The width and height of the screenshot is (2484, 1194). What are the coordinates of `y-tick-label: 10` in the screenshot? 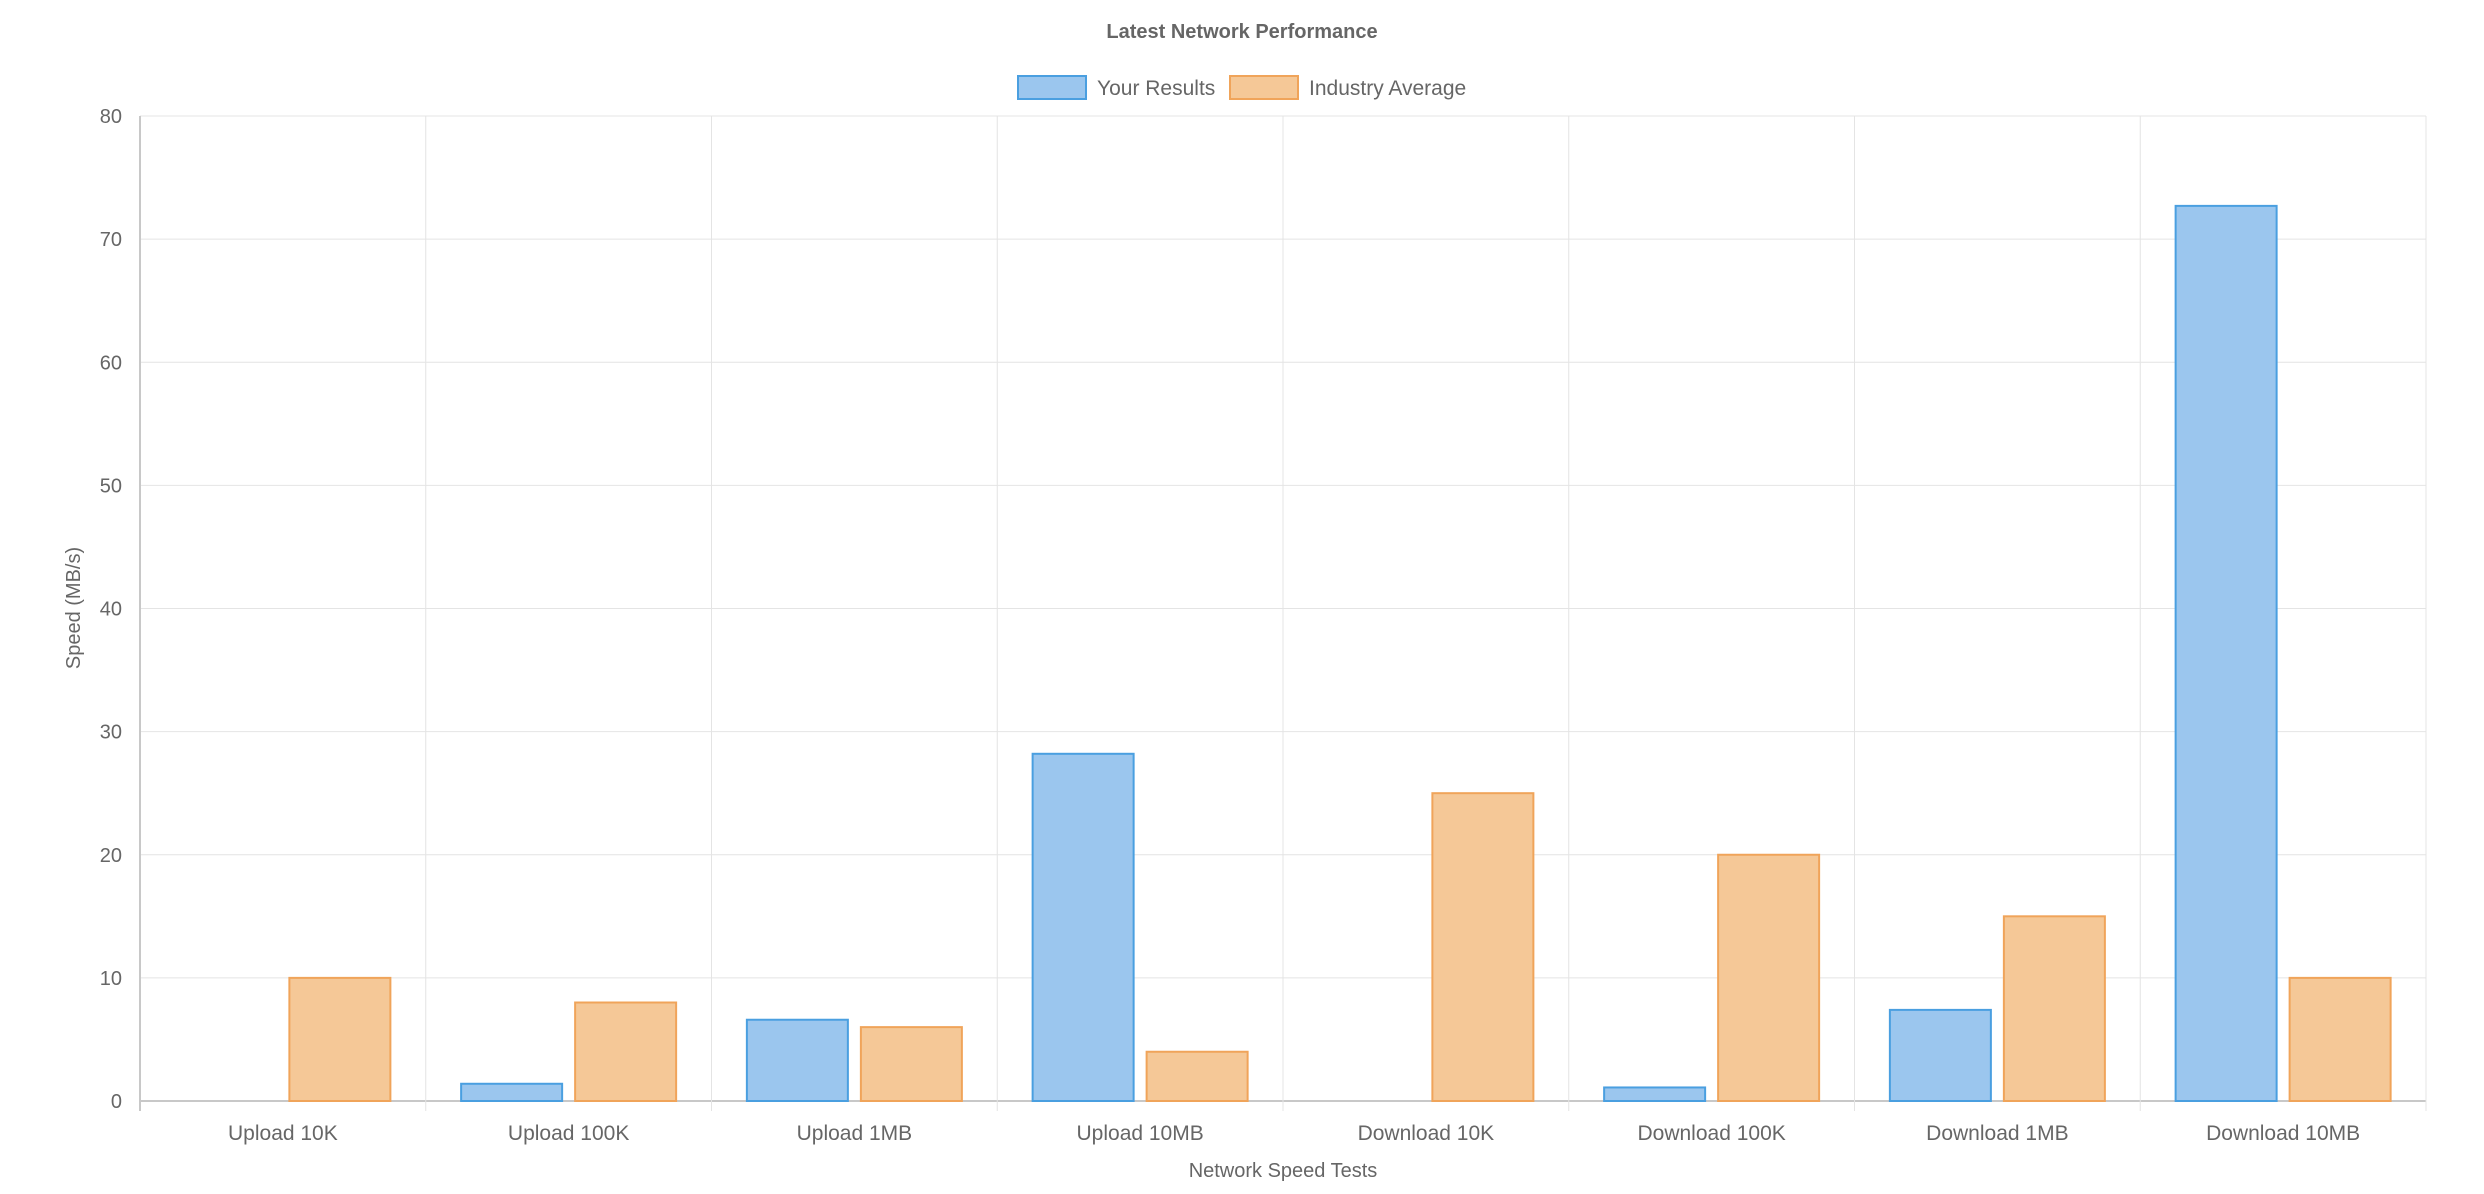 It's located at (111, 979).